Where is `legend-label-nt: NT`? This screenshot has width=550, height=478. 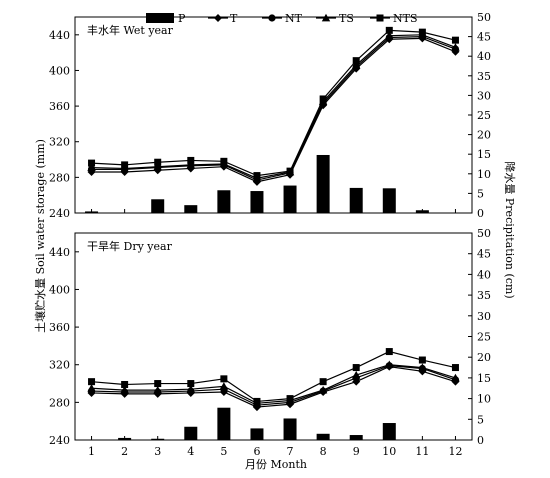 legend-label-nt: NT is located at coordinates (294, 18).